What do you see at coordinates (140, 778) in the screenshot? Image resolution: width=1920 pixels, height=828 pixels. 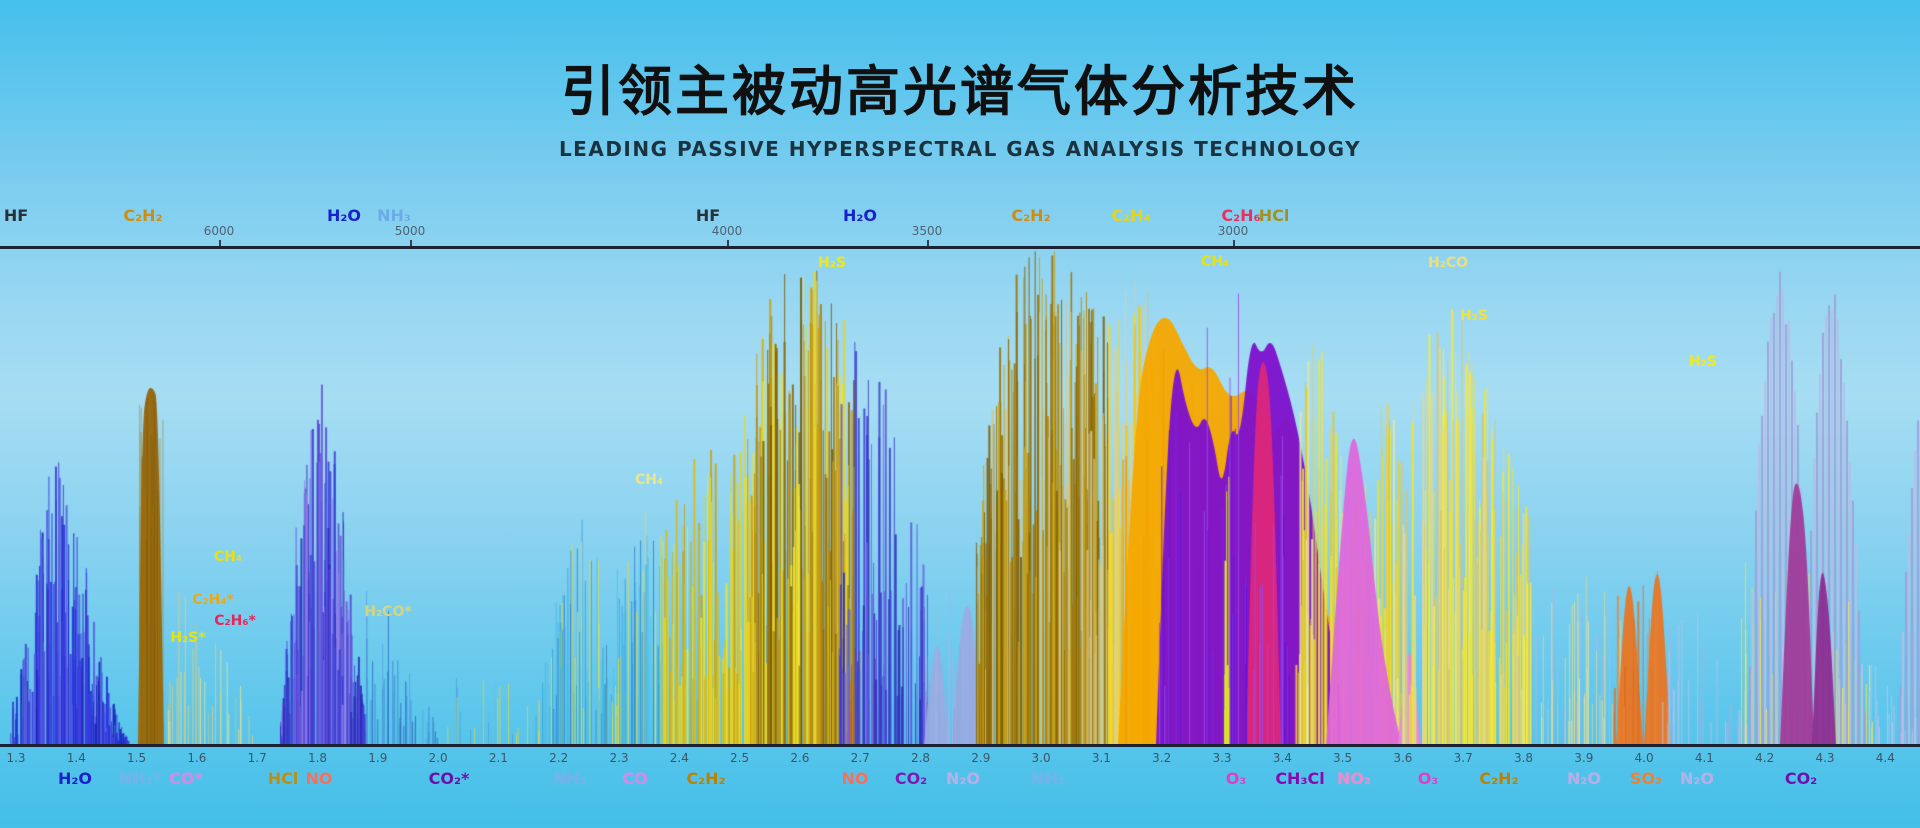 I see `gas-label-bottom: NH₃*` at bounding box center [140, 778].